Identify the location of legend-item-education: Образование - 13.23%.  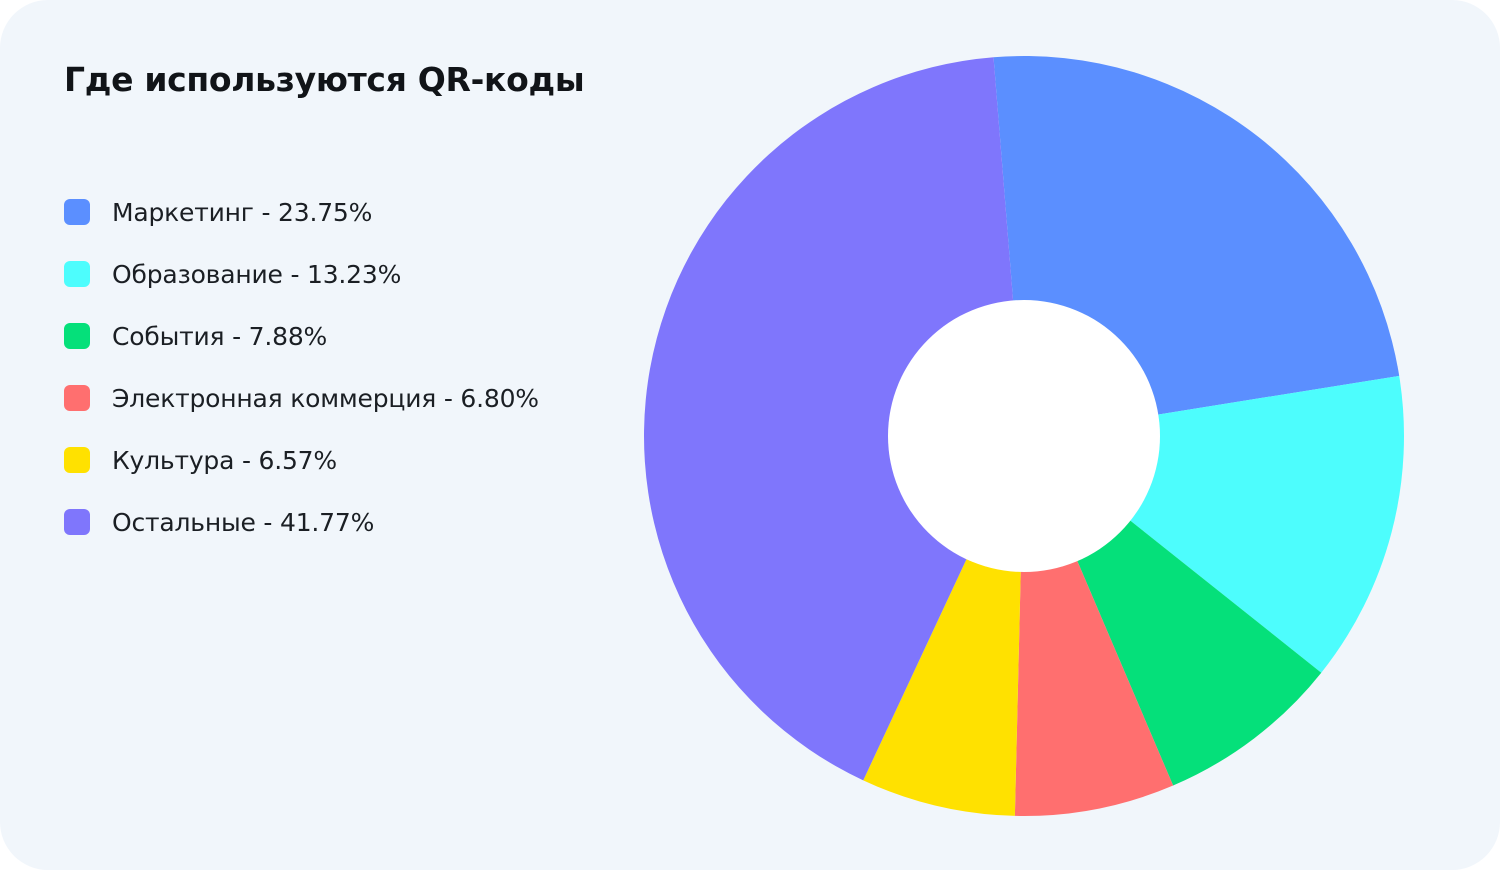
(301, 274).